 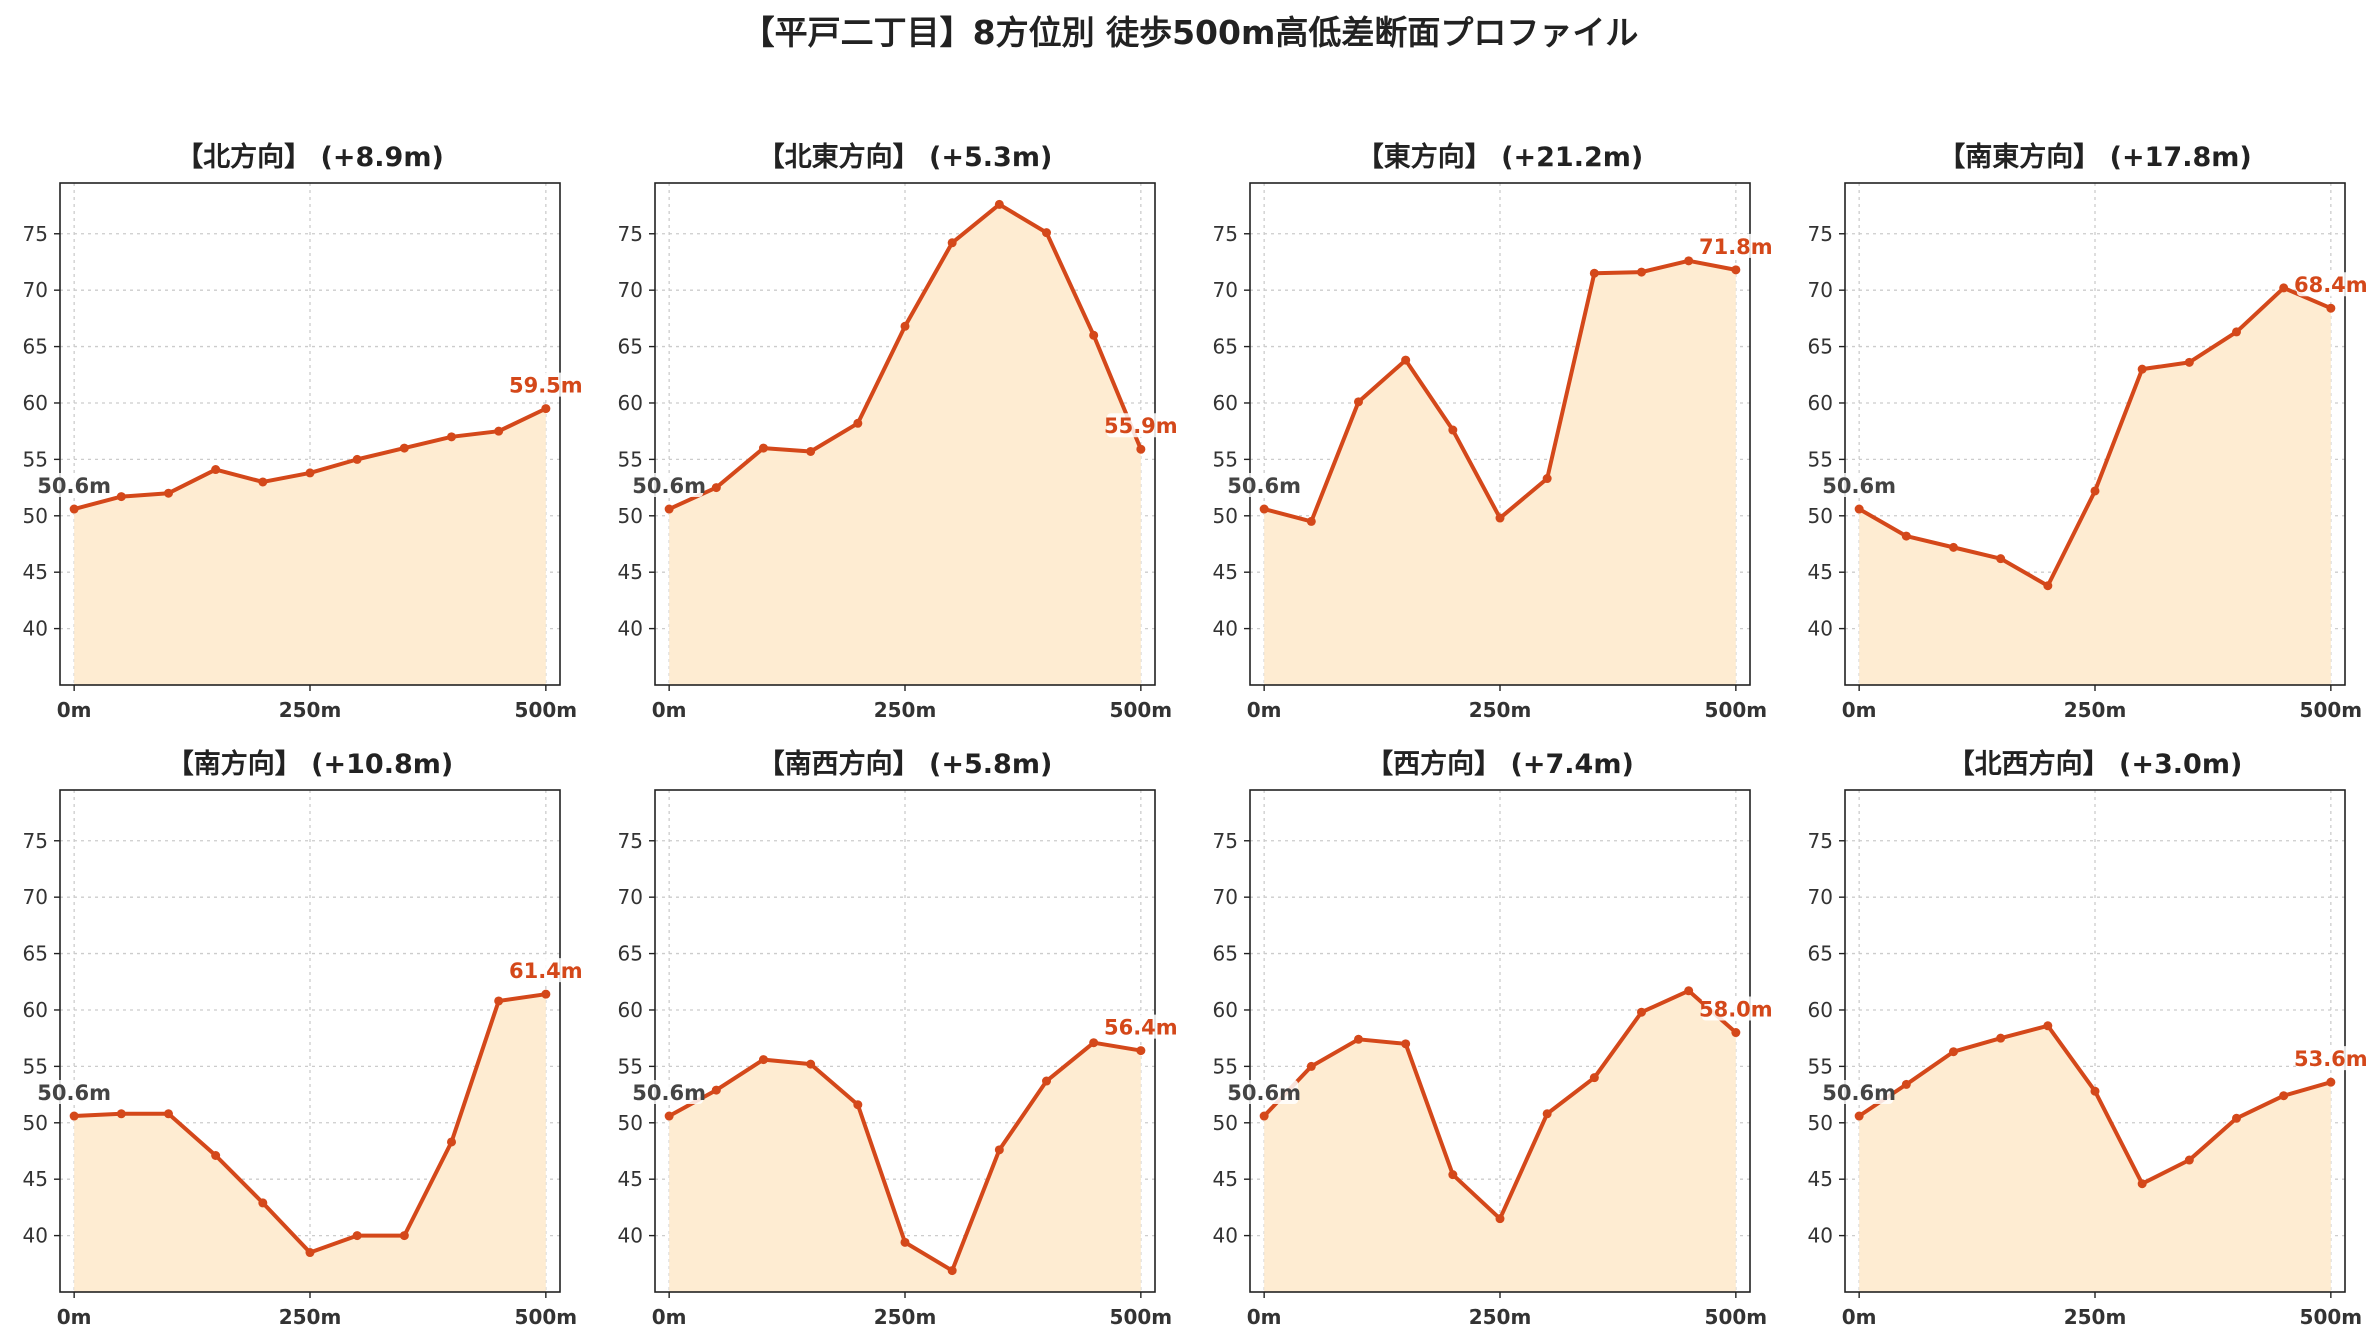 What do you see at coordinates (1859, 1317) in the screenshot?
I see `panel-8-xtick-label: 0m` at bounding box center [1859, 1317].